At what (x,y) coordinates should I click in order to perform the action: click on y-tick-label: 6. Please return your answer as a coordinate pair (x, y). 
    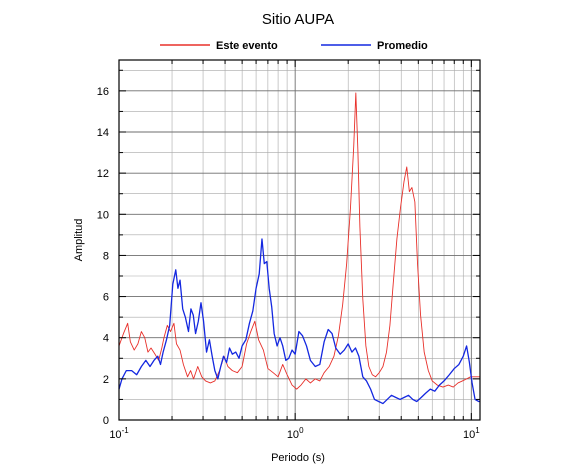
    Looking at the image, I should click on (106, 298).